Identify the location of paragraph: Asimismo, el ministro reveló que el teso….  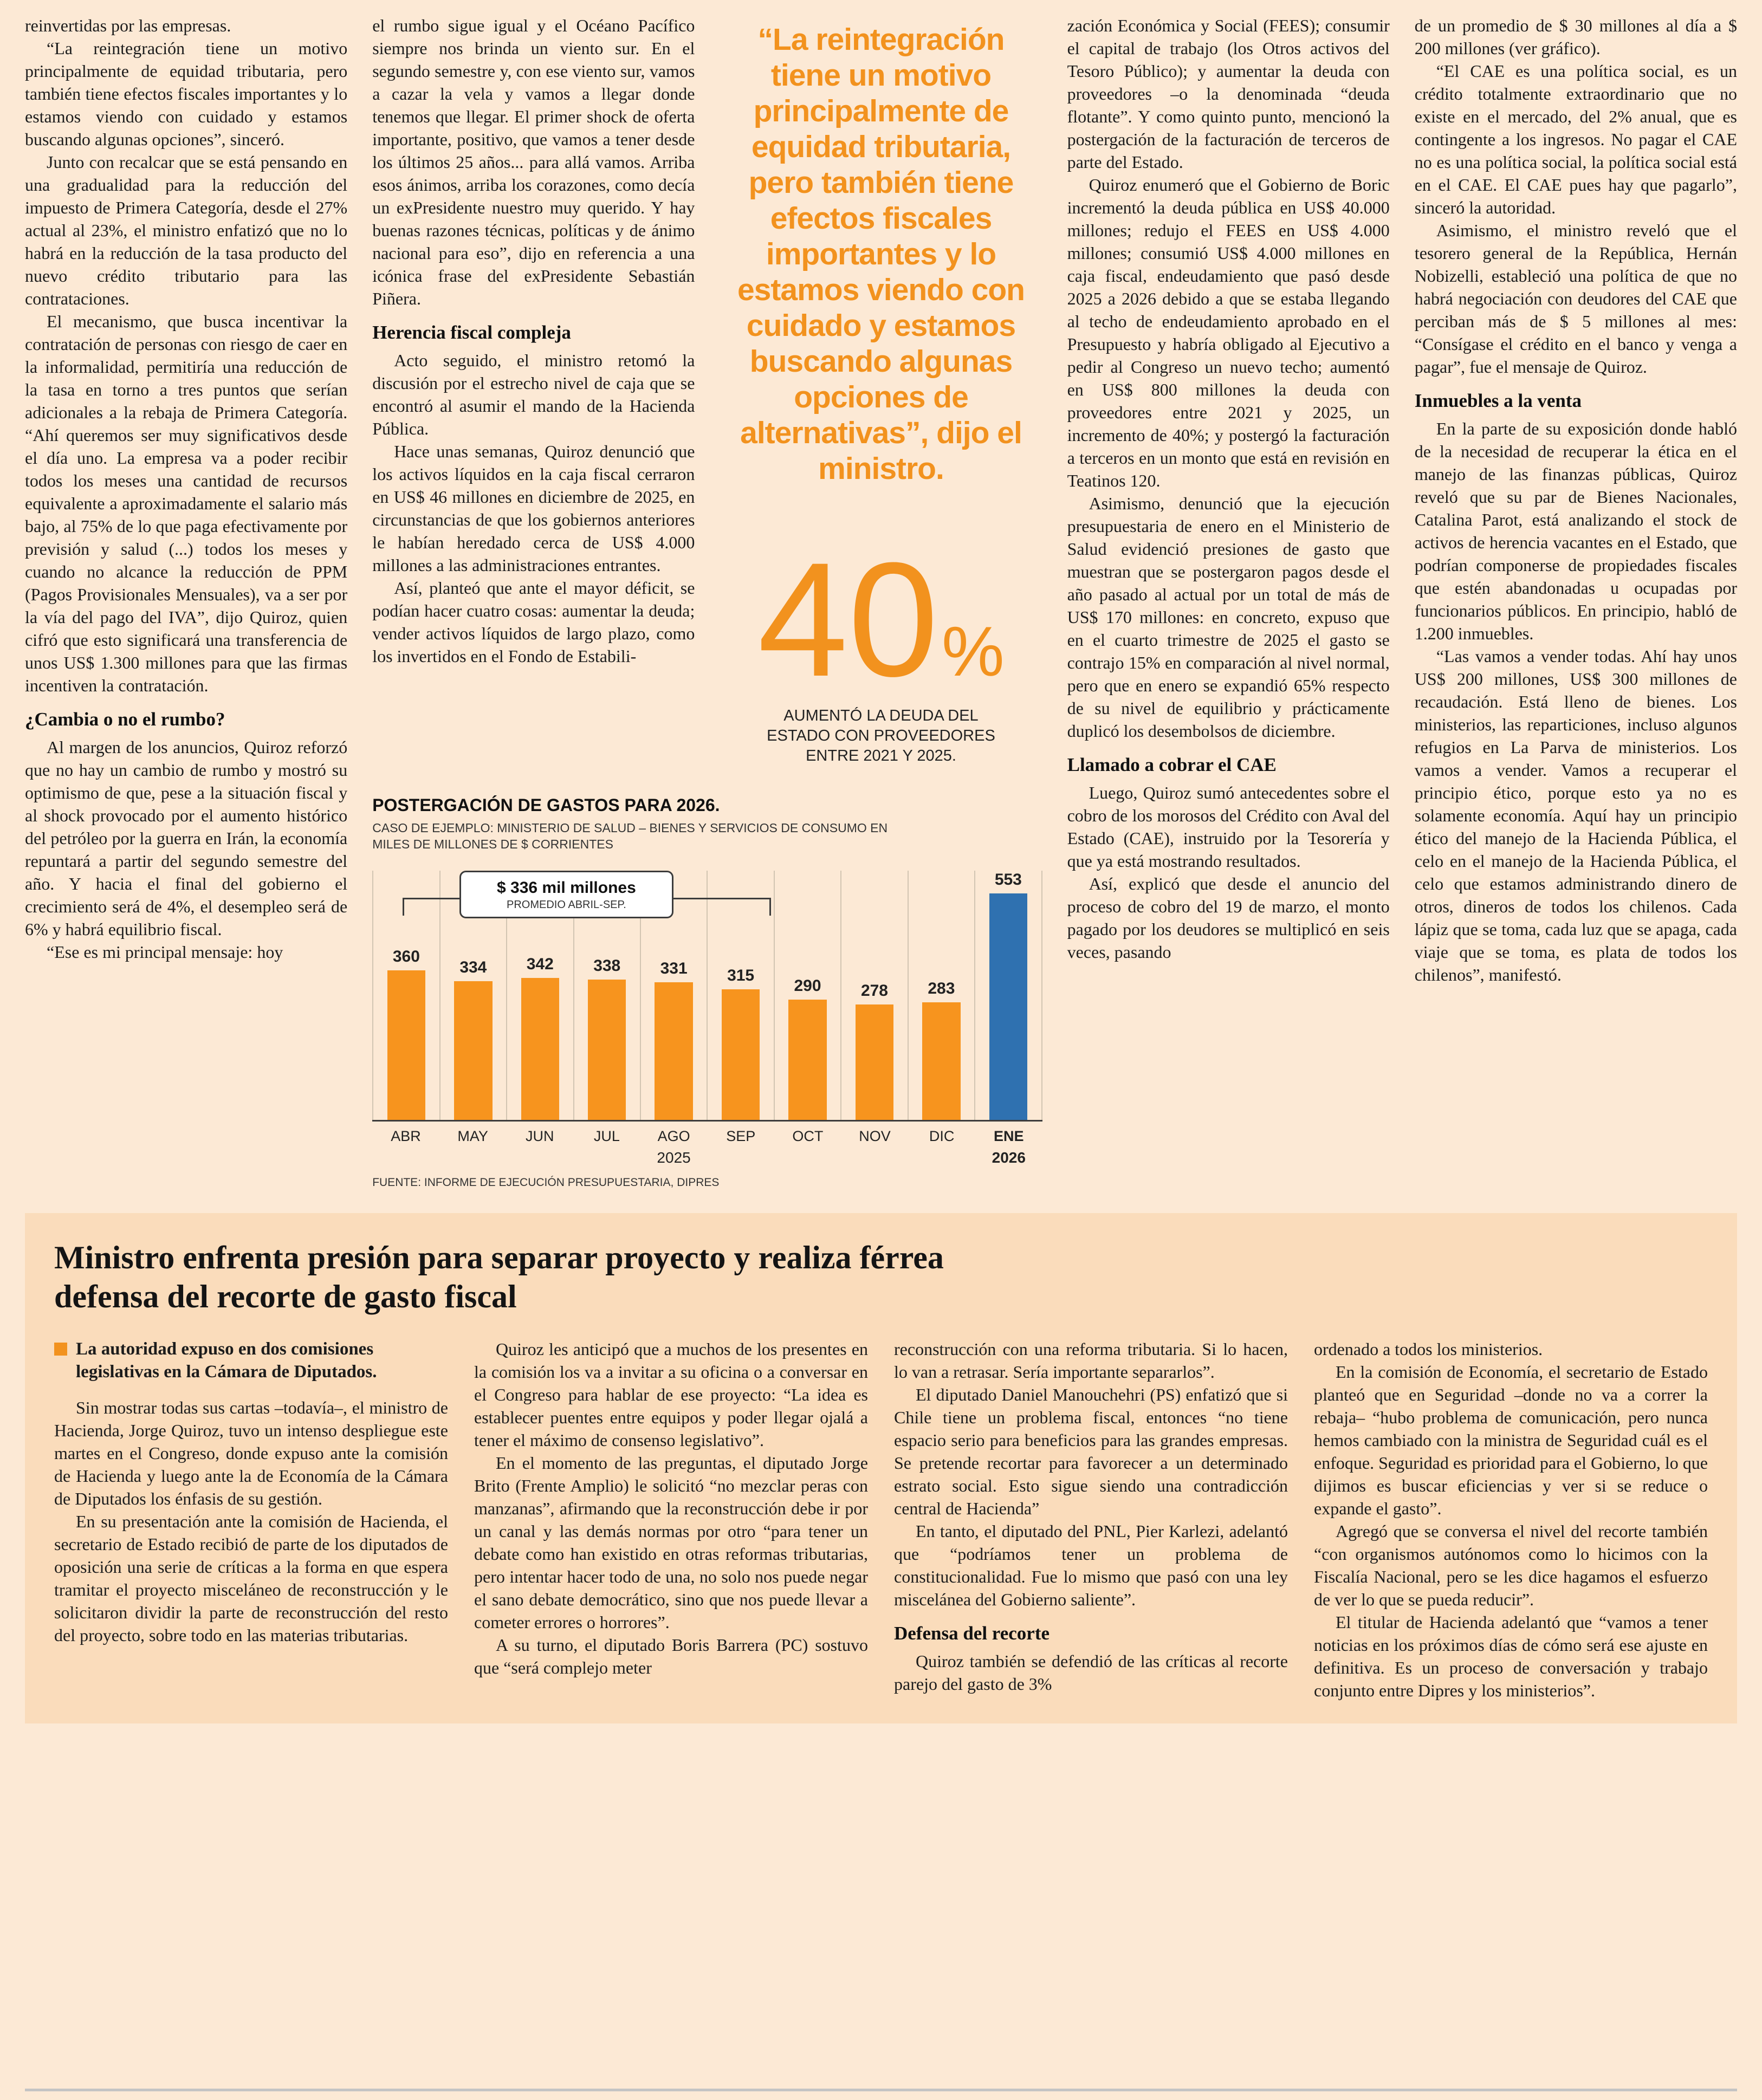
(1575, 299).